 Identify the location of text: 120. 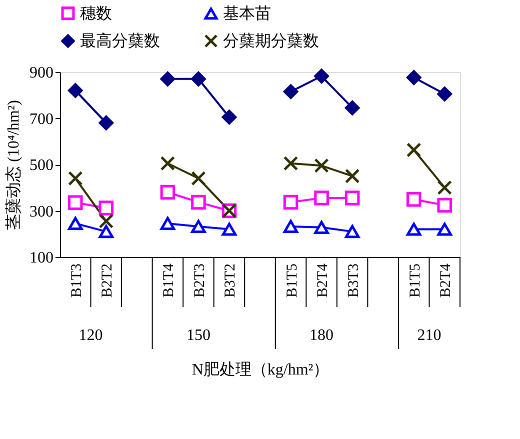
(90, 335).